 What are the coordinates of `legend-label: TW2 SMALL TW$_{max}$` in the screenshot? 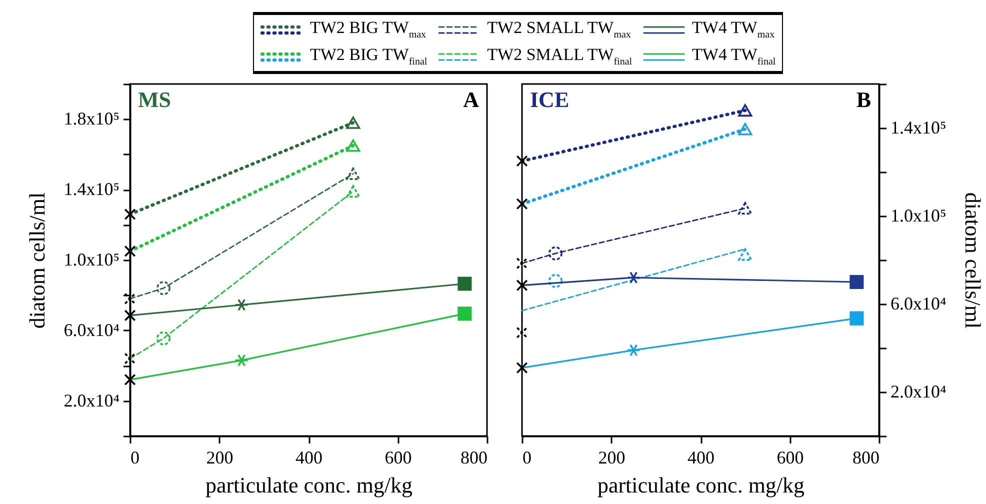 It's located at (559, 29).